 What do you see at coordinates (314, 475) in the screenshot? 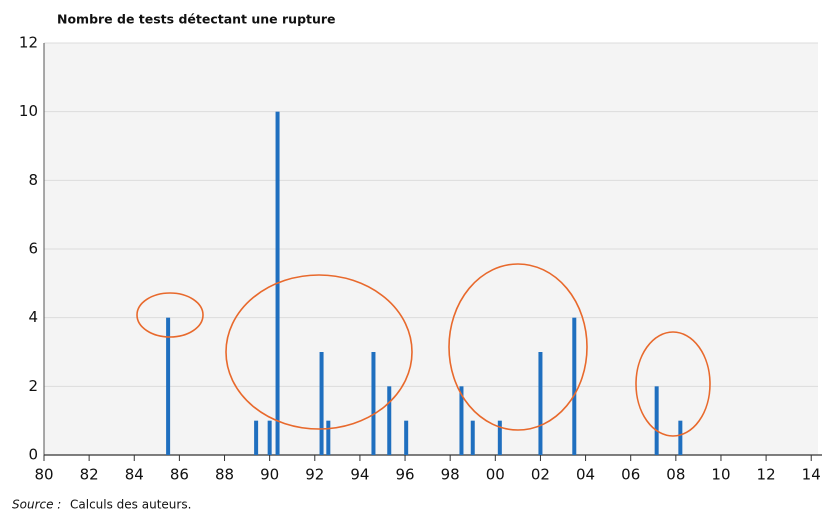
I see `x-tick-label: 92` at bounding box center [314, 475].